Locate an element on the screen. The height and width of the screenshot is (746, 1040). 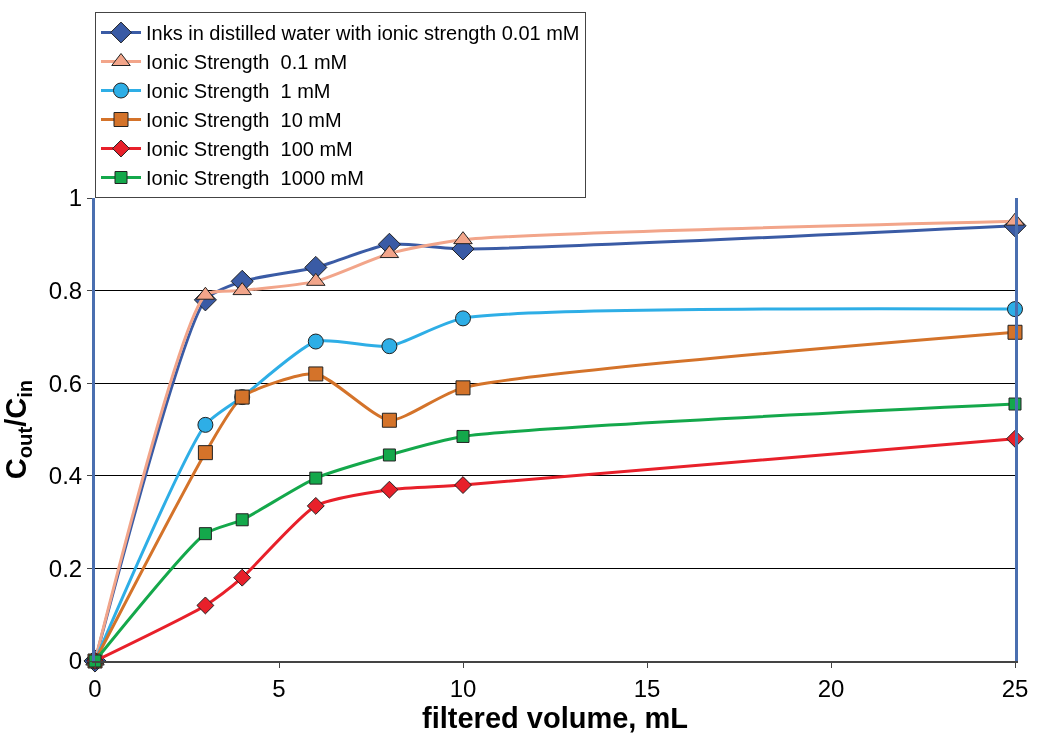
legend-label: Ionic Strength 10 mM is located at coordinates (244, 120).